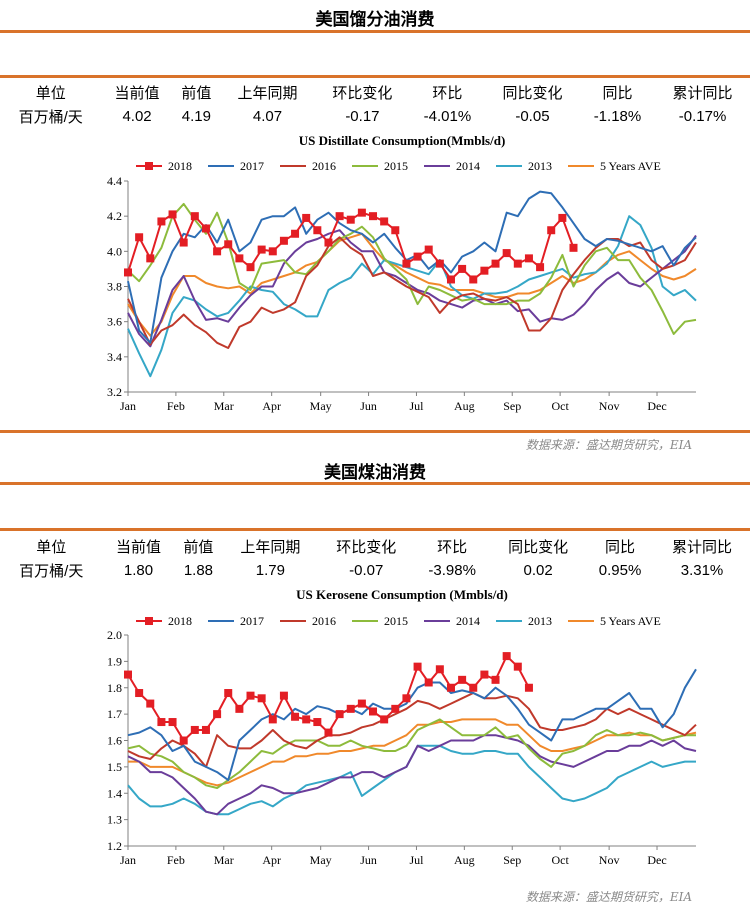  What do you see at coordinates (308, 621) in the screenshot?
I see `legend-item: 2016` at bounding box center [308, 621].